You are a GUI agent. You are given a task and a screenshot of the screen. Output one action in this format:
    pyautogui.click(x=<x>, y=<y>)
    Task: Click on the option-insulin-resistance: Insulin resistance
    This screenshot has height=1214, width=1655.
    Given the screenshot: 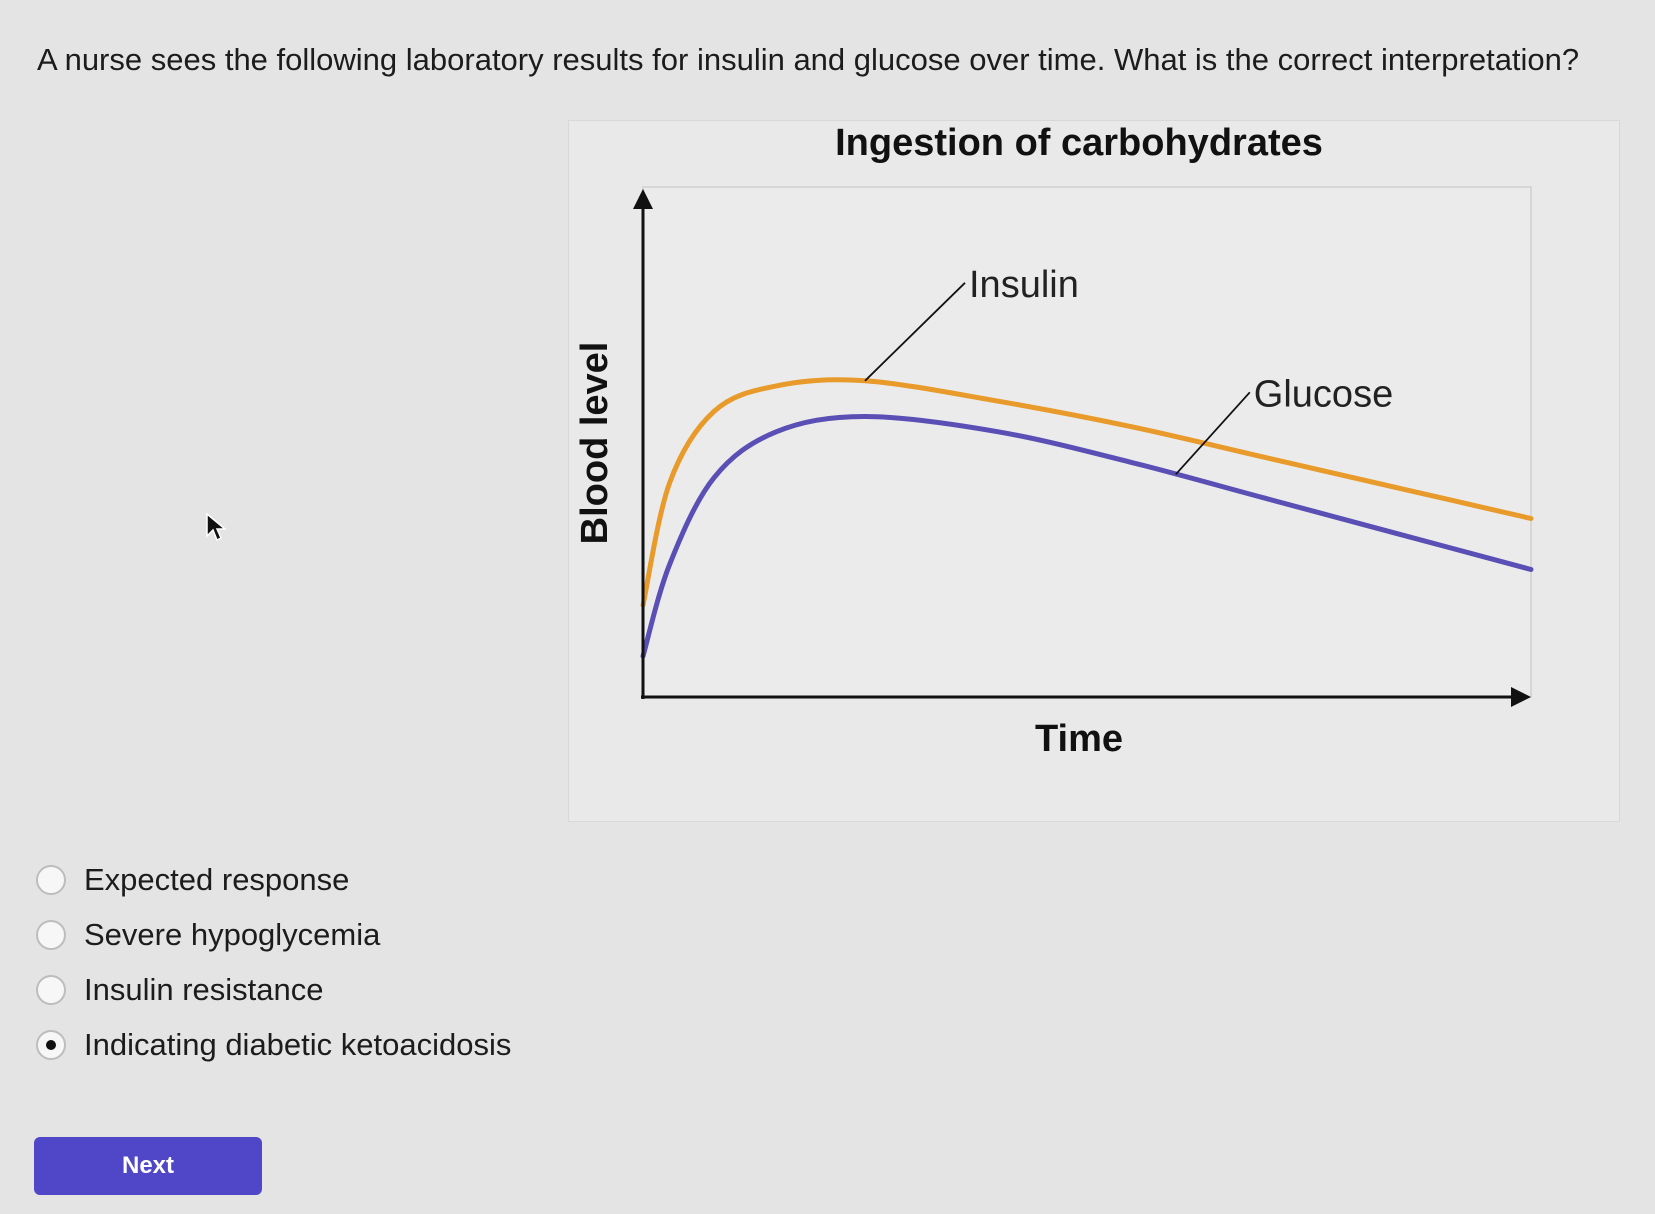 What is the action you would take?
    pyautogui.click(x=273, y=989)
    